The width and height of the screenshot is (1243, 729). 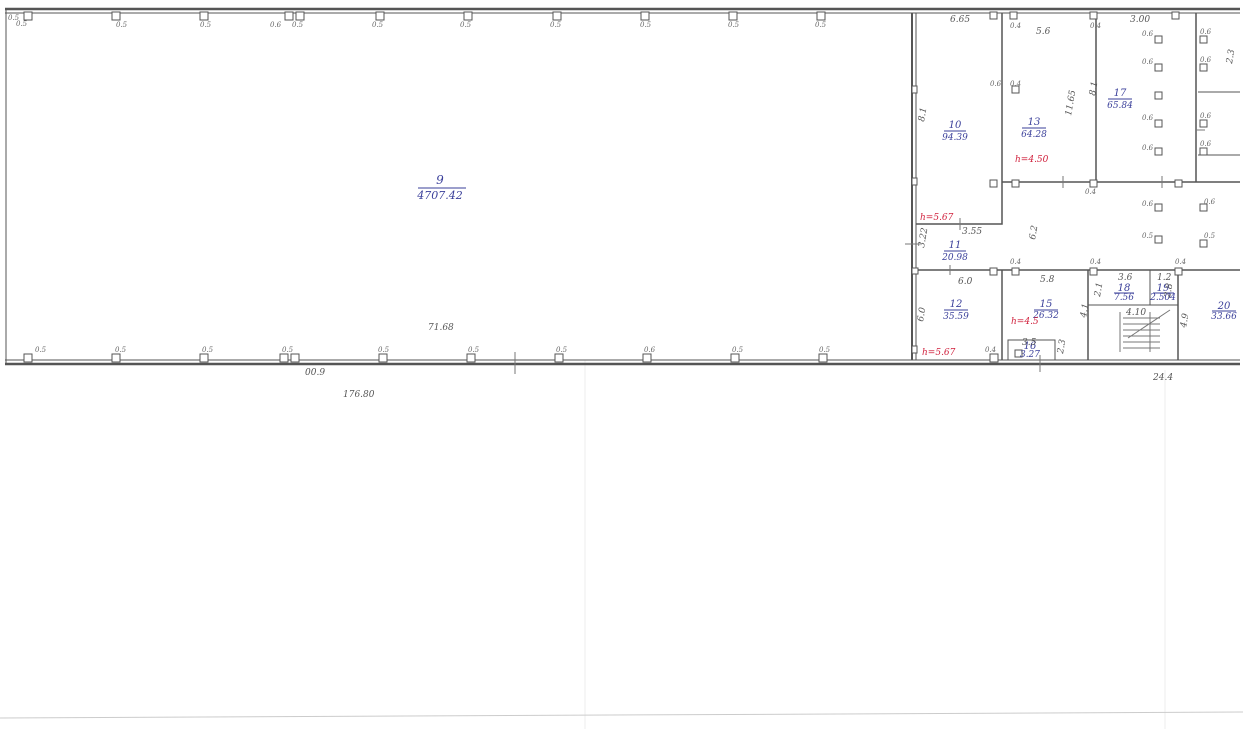 I want to click on svg-text: 3.5, so click(x=1029, y=343).